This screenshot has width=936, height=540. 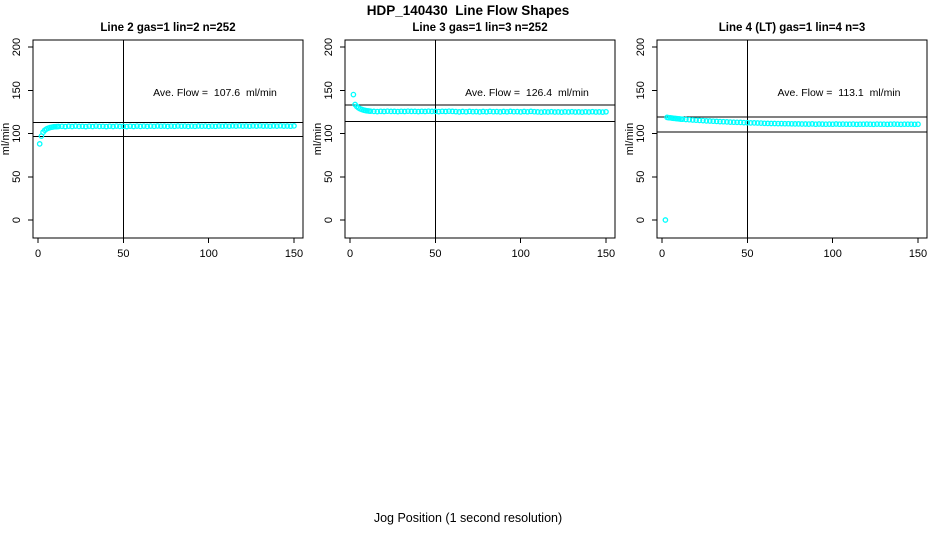 I want to click on x-axis: 0 50 100 150, so click(x=793, y=249).